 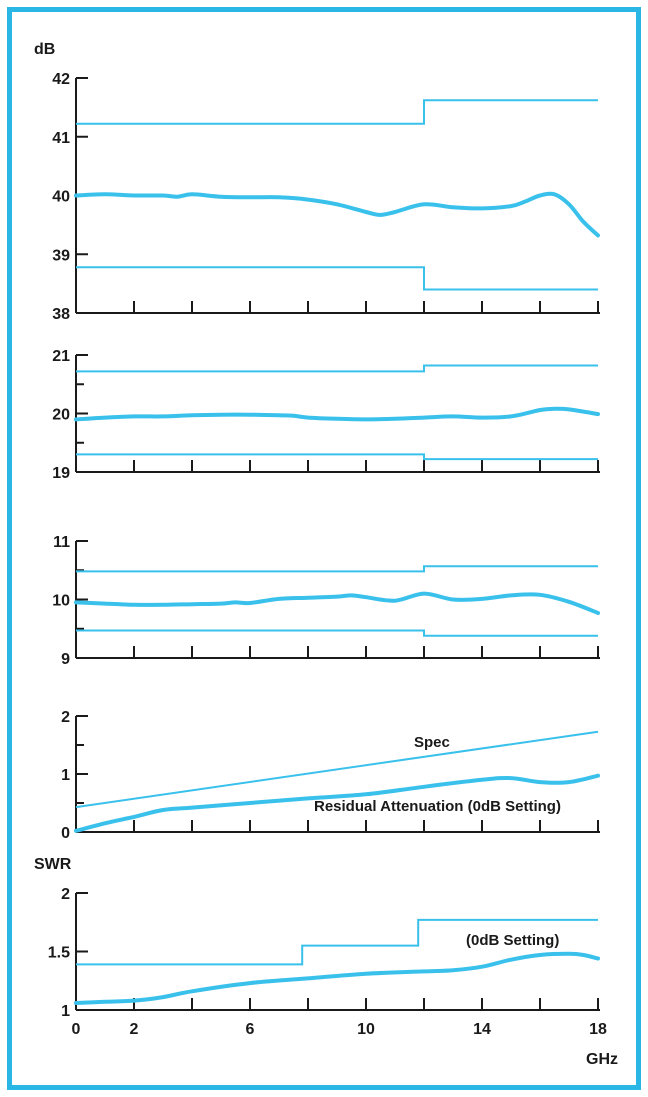 What do you see at coordinates (61, 415) in the screenshot?
I see `y-tick-label: 20` at bounding box center [61, 415].